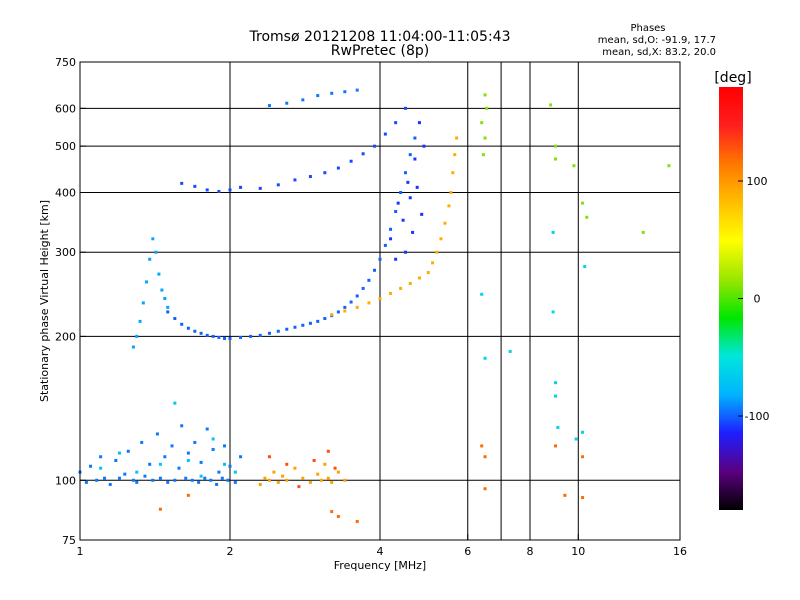 This screenshot has height=600, width=800. Describe the element at coordinates (65, 108) in the screenshot. I see `y-tick-label: 600` at that location.